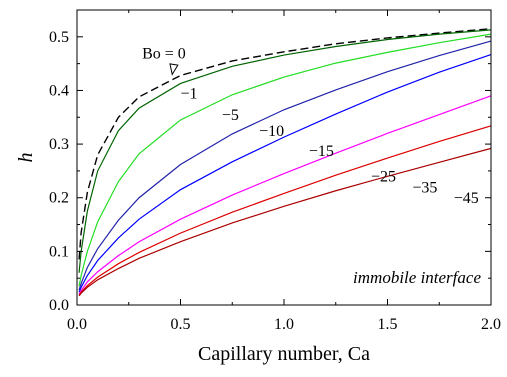 Image resolution: width=507 pixels, height=377 pixels. What do you see at coordinates (26, 158) in the screenshot?
I see `y-axis-title: h` at bounding box center [26, 158].